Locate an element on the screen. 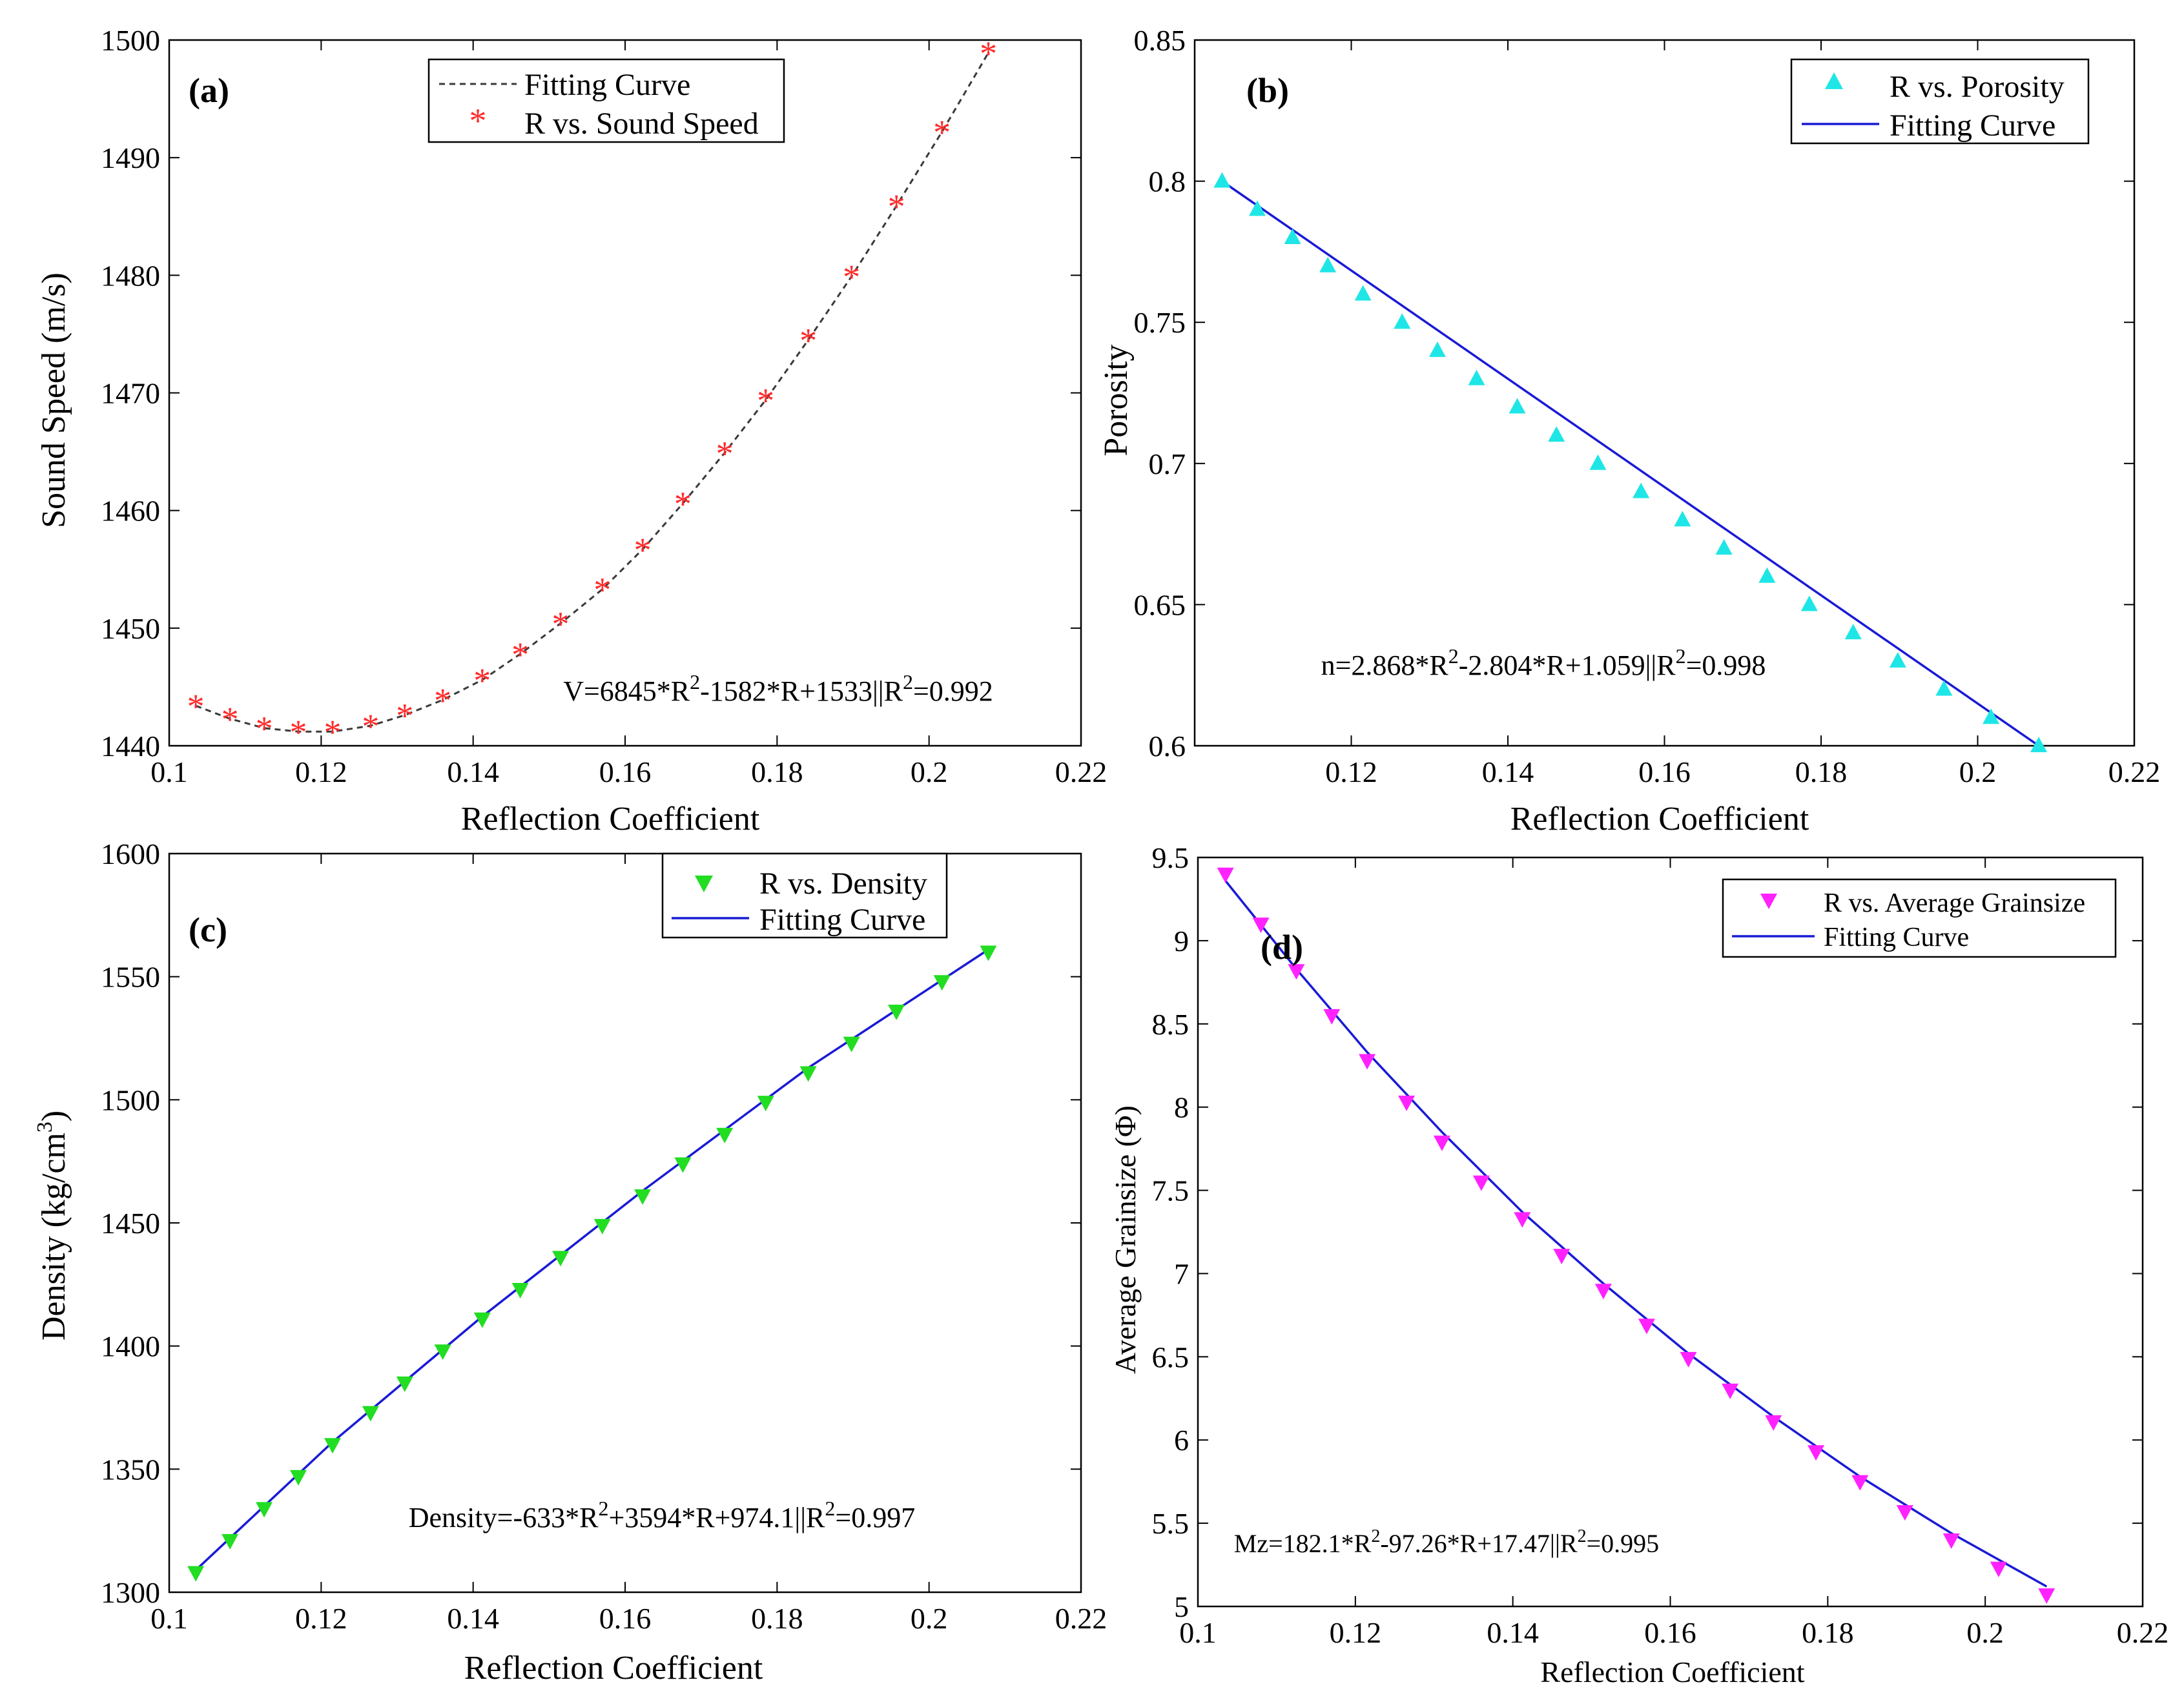 This screenshot has height=1702, width=2184. panel-c-ylabel-tail: ) is located at coordinates (54, 1116).